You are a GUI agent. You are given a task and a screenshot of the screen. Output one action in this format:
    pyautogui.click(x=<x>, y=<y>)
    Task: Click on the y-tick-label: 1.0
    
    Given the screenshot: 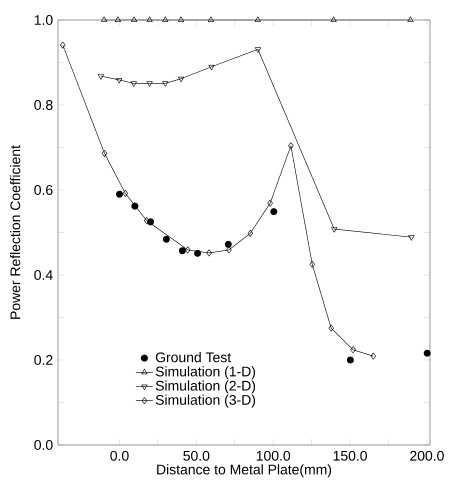 What is the action you would take?
    pyautogui.click(x=43, y=20)
    